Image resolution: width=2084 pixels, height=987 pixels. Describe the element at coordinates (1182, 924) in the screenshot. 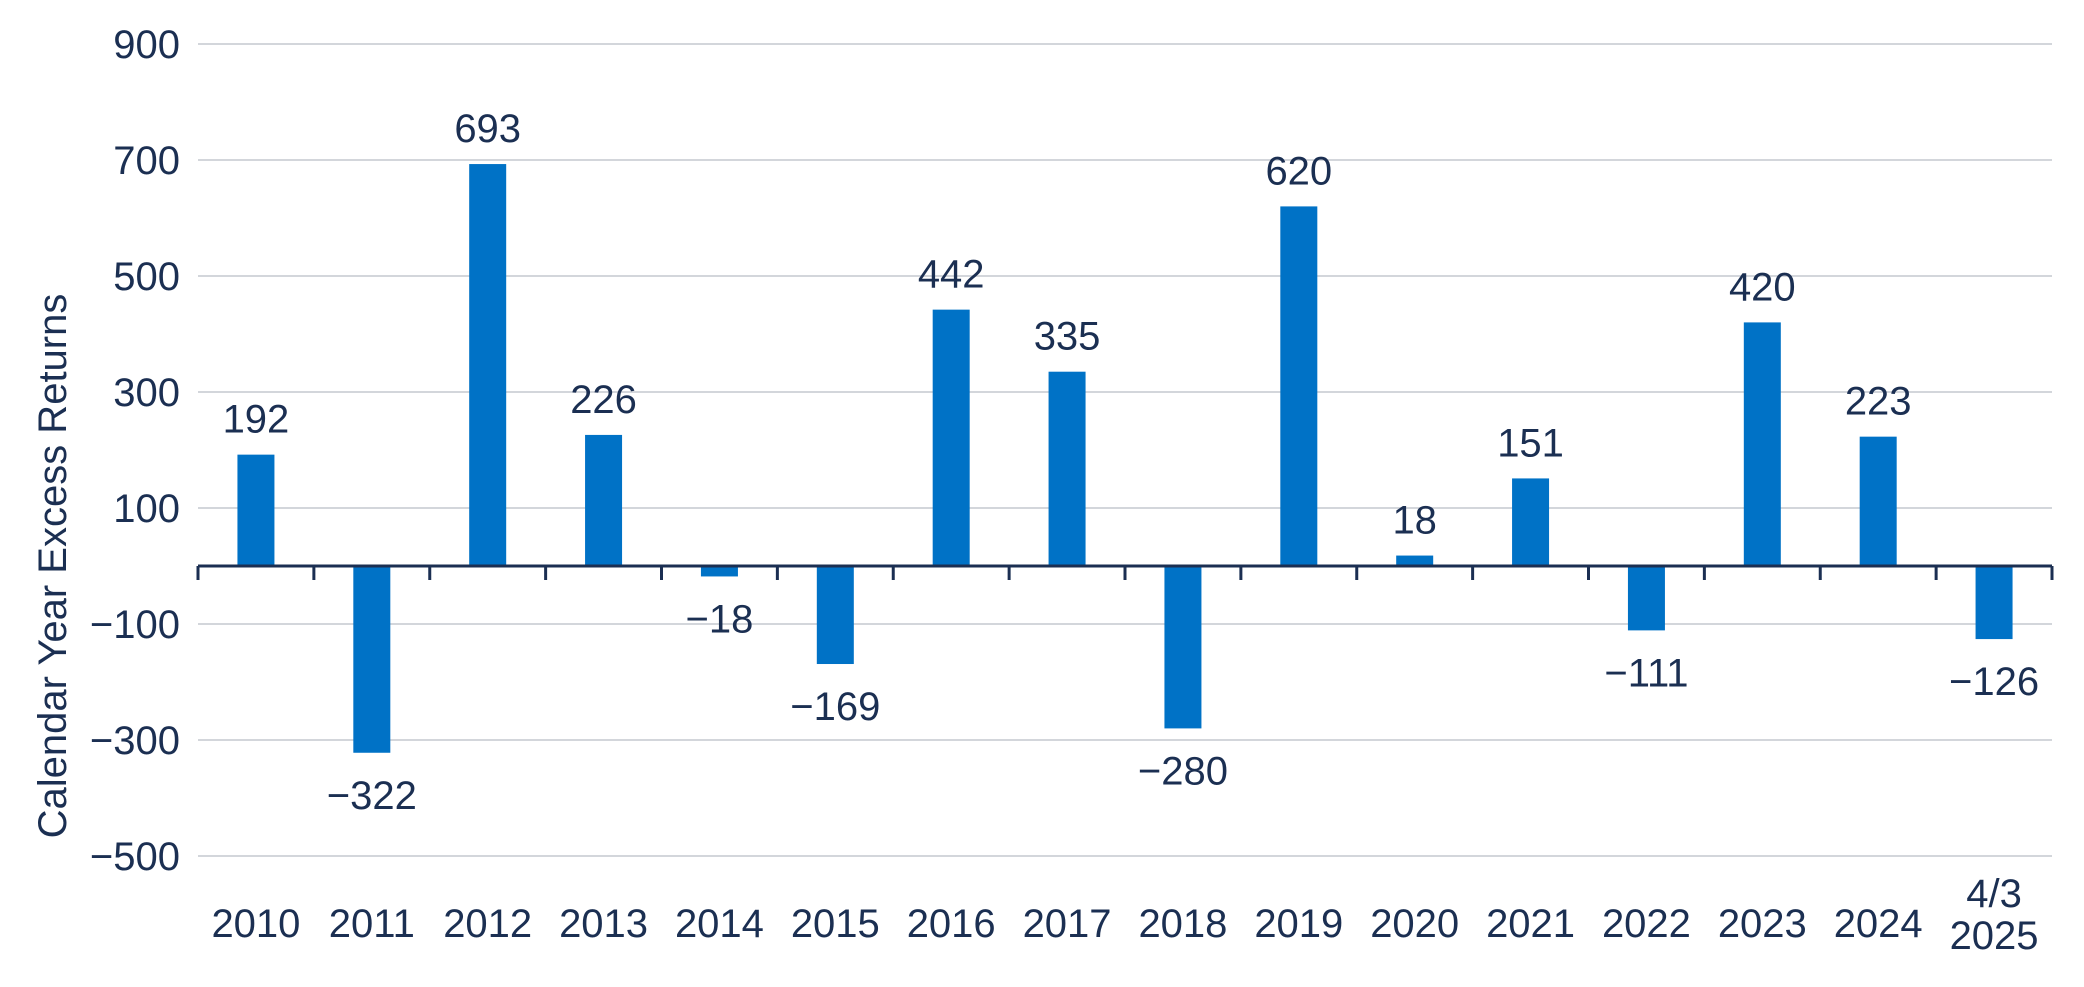

I see `x-tick-label: 2018` at that location.